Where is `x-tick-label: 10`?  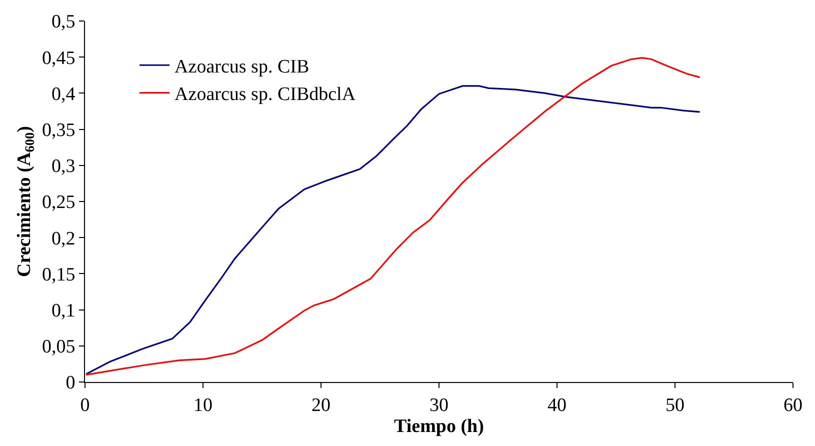 x-tick-label: 10 is located at coordinates (203, 405).